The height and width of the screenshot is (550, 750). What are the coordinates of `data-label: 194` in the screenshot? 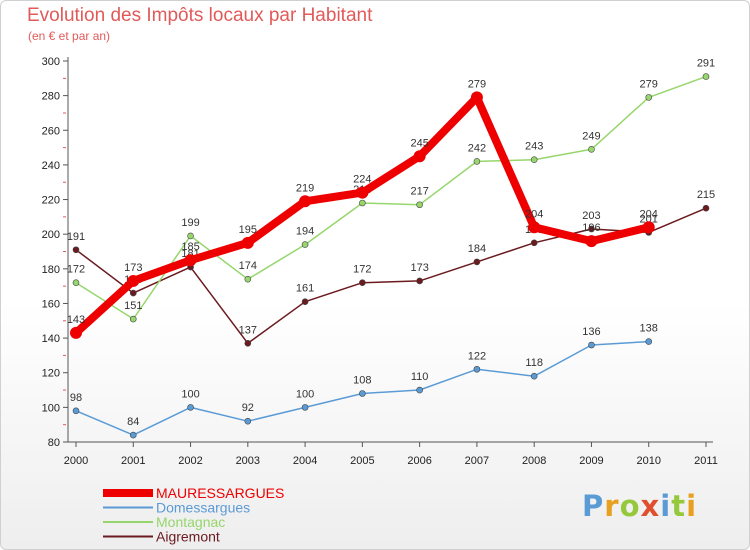 It's located at (305, 232).